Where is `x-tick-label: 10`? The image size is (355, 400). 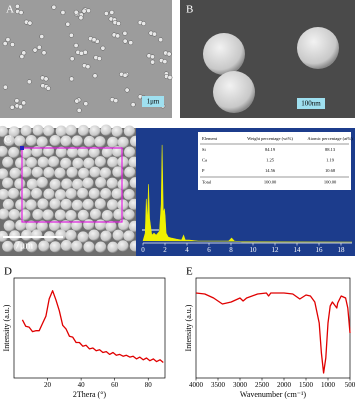 x-tick-label: 10 is located at coordinates (254, 250).